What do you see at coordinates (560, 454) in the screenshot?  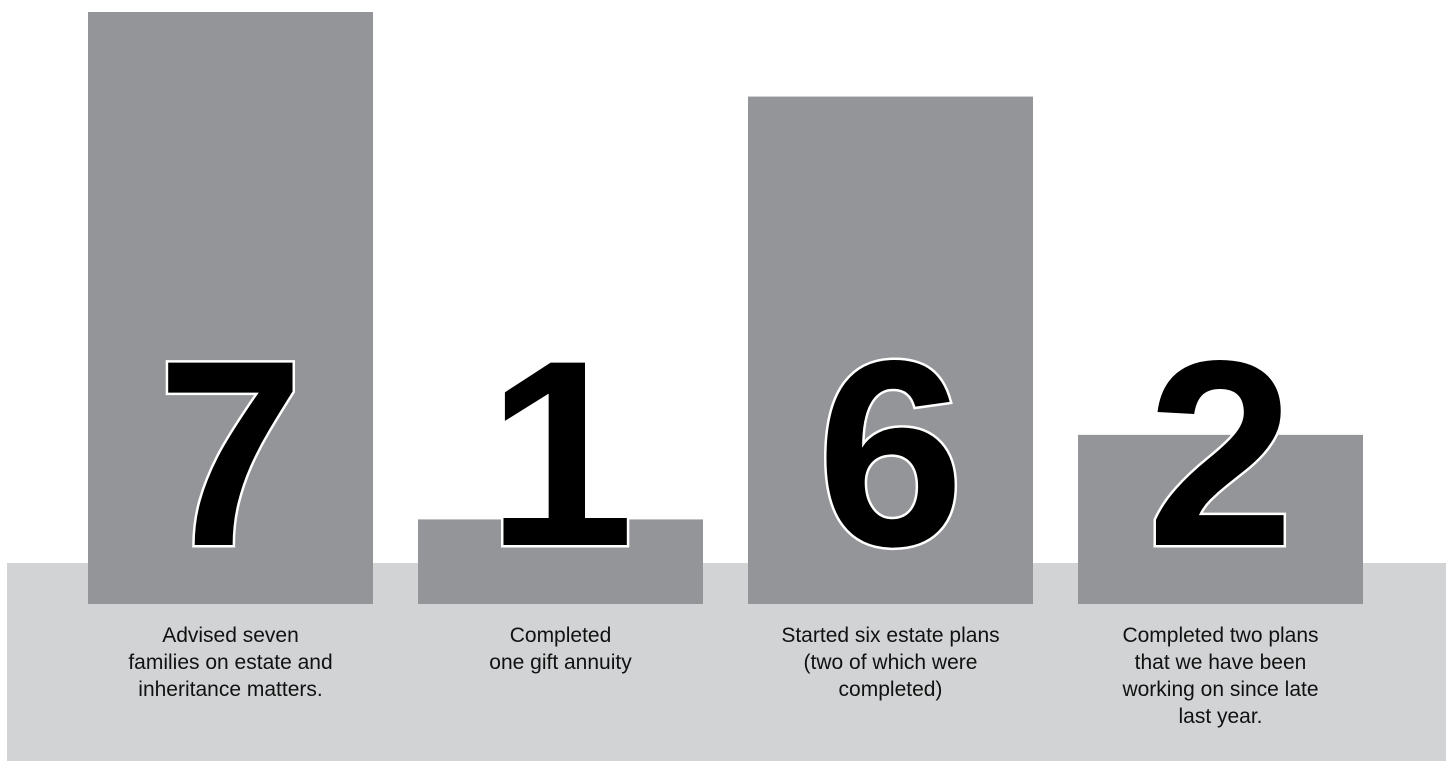 I see `value-label-2: 1` at bounding box center [560, 454].